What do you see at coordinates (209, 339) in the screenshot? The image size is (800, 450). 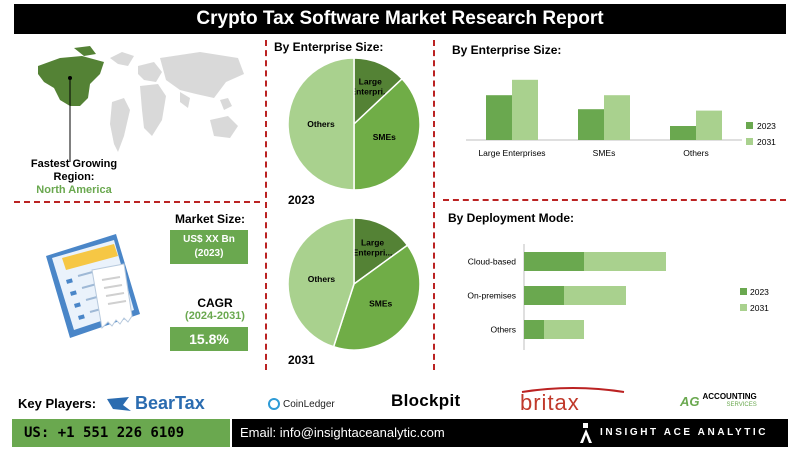 I see `cagr-value: 15.8%` at bounding box center [209, 339].